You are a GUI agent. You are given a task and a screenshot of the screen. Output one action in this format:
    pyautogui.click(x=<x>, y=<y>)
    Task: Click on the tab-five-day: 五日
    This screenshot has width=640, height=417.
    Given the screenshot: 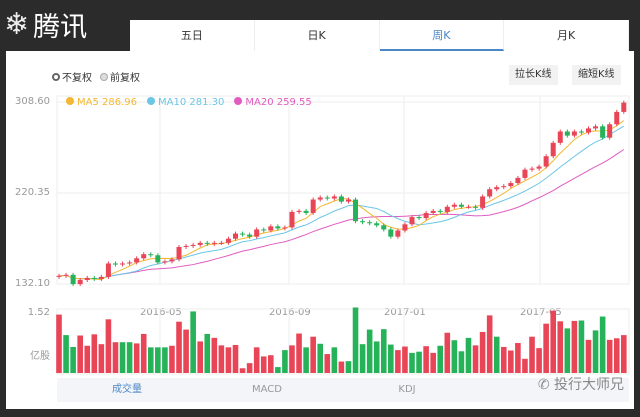 What is the action you would take?
    pyautogui.click(x=192, y=35)
    